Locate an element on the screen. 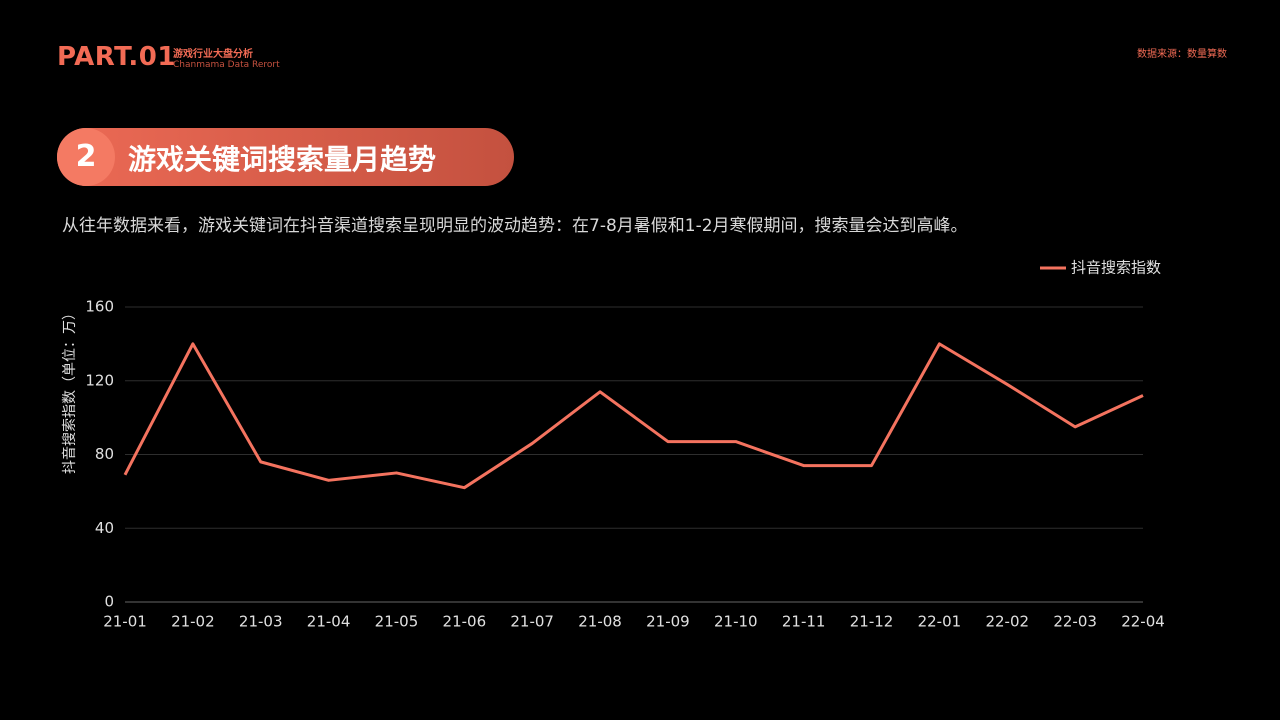 Image resolution: width=1280 pixels, height=720 pixels. x-tick-label: 21-08 is located at coordinates (600, 622).